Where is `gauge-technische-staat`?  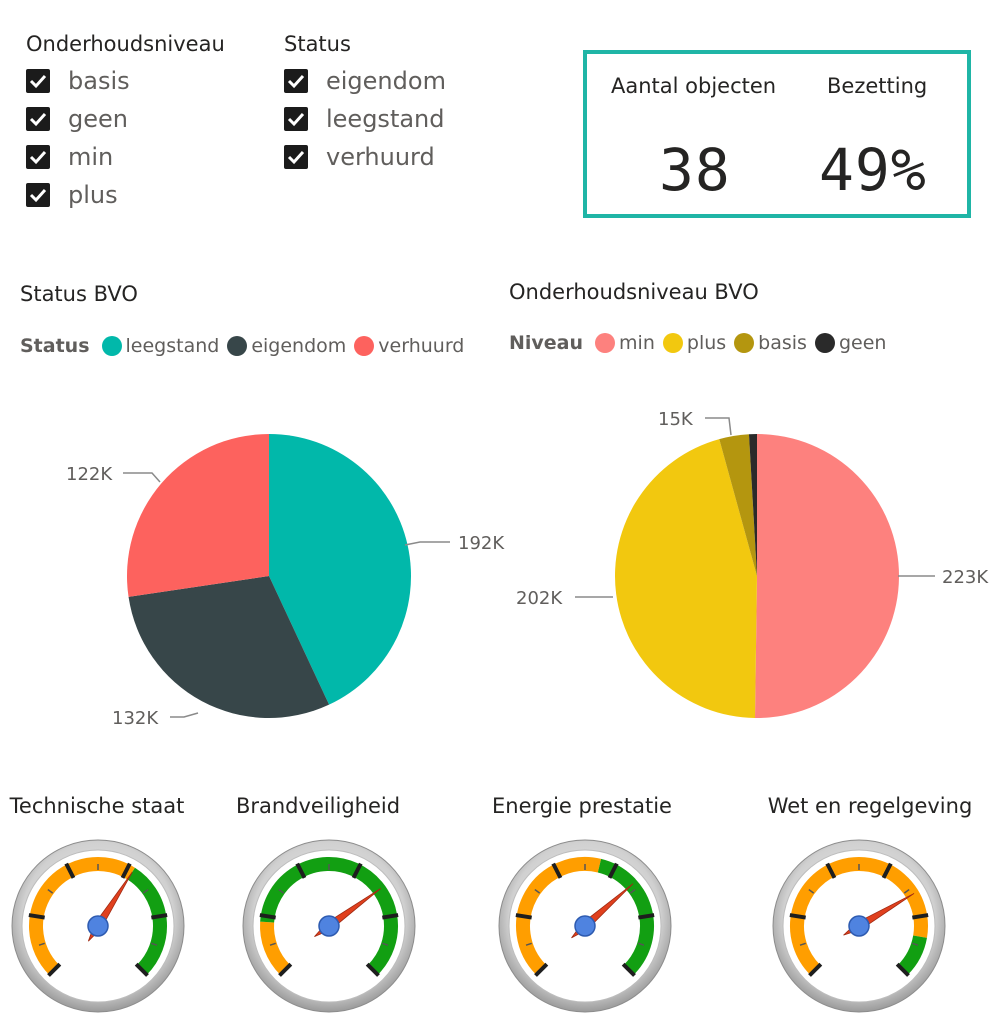
gauge-technische-staat is located at coordinates (98, 926).